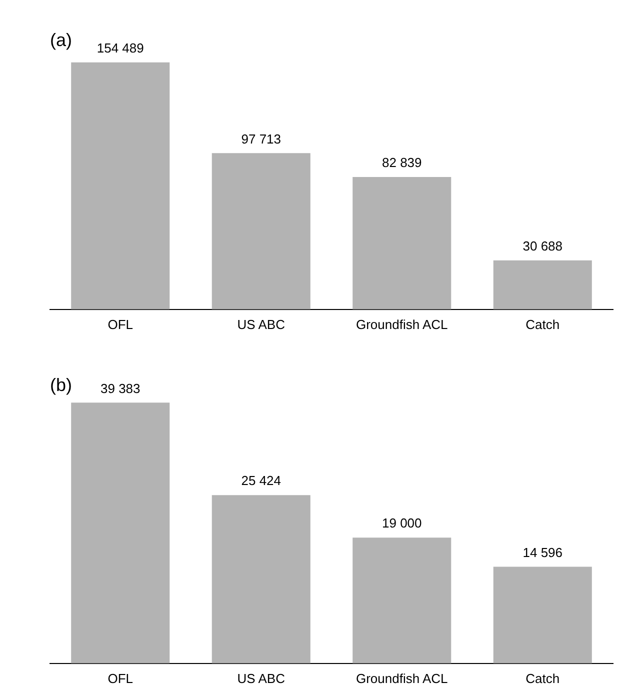 Image resolution: width=621 pixels, height=699 pixels. Describe the element at coordinates (402, 162) in the screenshot. I see `data-label: 82 839` at that location.